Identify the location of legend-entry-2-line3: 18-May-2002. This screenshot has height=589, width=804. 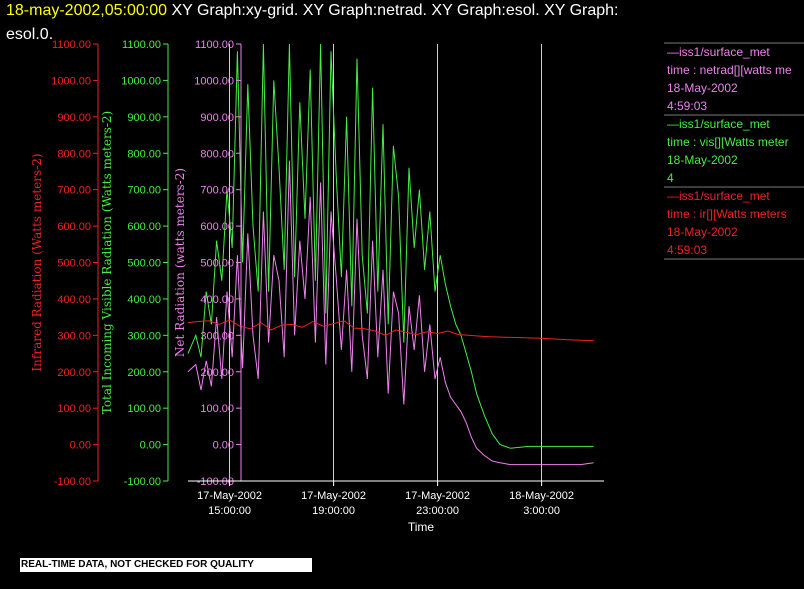
(702, 232).